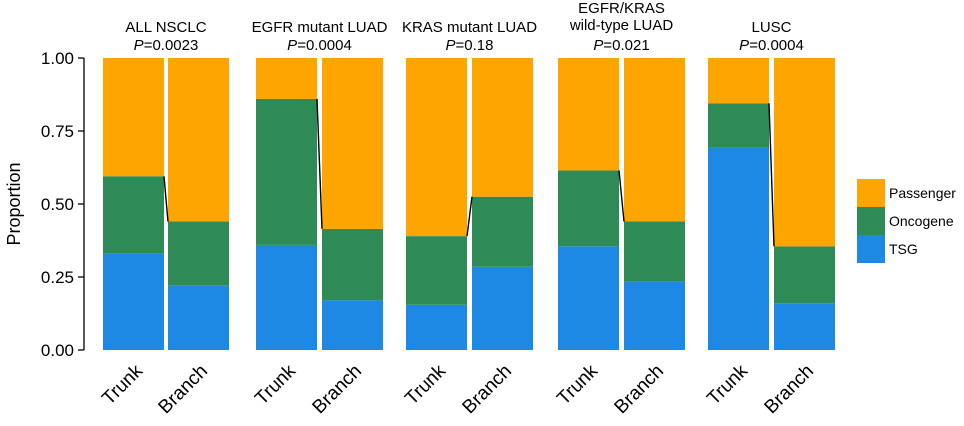 The image size is (964, 426). Describe the element at coordinates (171, 45) in the screenshot. I see `p-value-text: =0.0023` at that location.